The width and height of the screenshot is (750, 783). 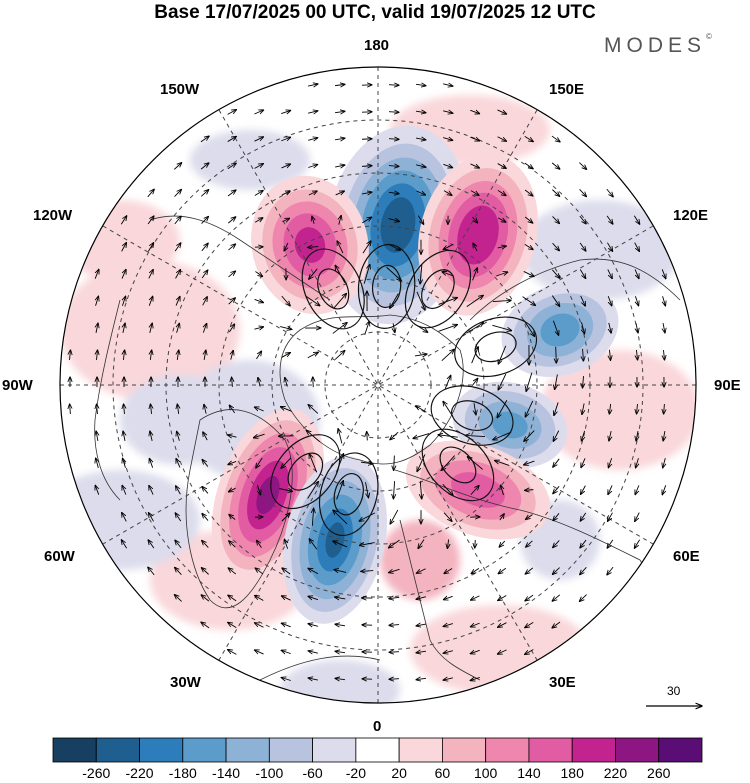 What do you see at coordinates (686, 556) in the screenshot?
I see `label-60e: 60E` at bounding box center [686, 556].